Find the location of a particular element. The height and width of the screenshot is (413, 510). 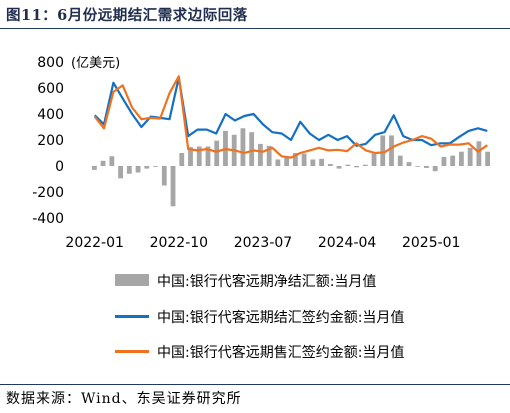

settlement-line is located at coordinates (290, 111).